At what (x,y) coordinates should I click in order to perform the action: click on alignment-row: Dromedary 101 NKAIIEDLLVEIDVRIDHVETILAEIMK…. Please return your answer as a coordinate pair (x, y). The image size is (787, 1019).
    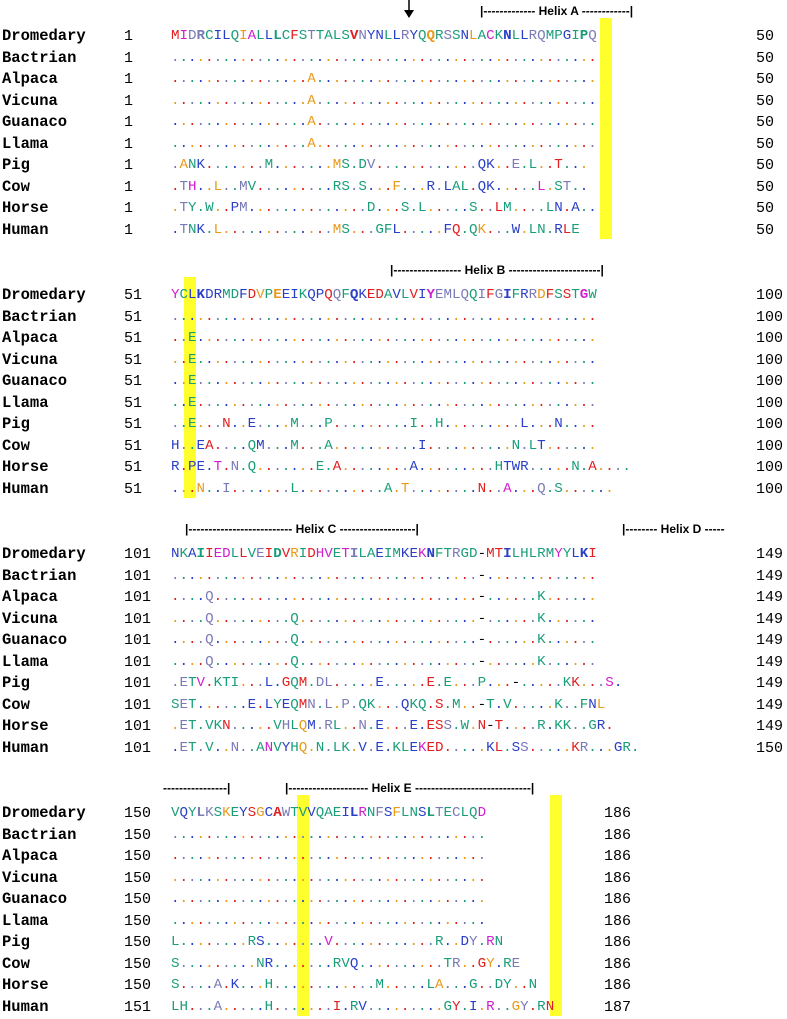
    Looking at the image, I should click on (393, 554).